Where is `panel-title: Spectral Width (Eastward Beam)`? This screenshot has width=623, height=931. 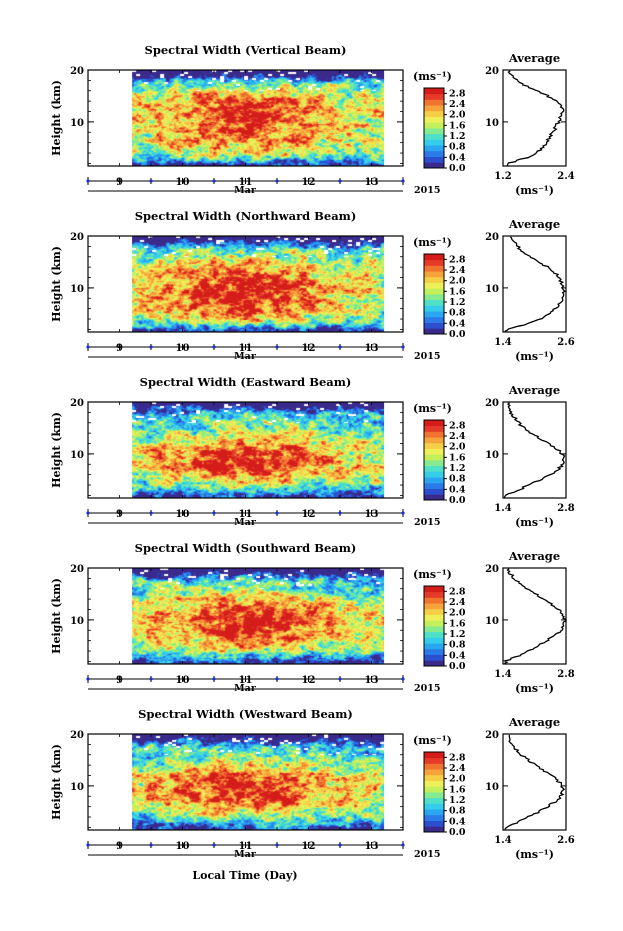 panel-title: Spectral Width (Eastward Beam) is located at coordinates (246, 382).